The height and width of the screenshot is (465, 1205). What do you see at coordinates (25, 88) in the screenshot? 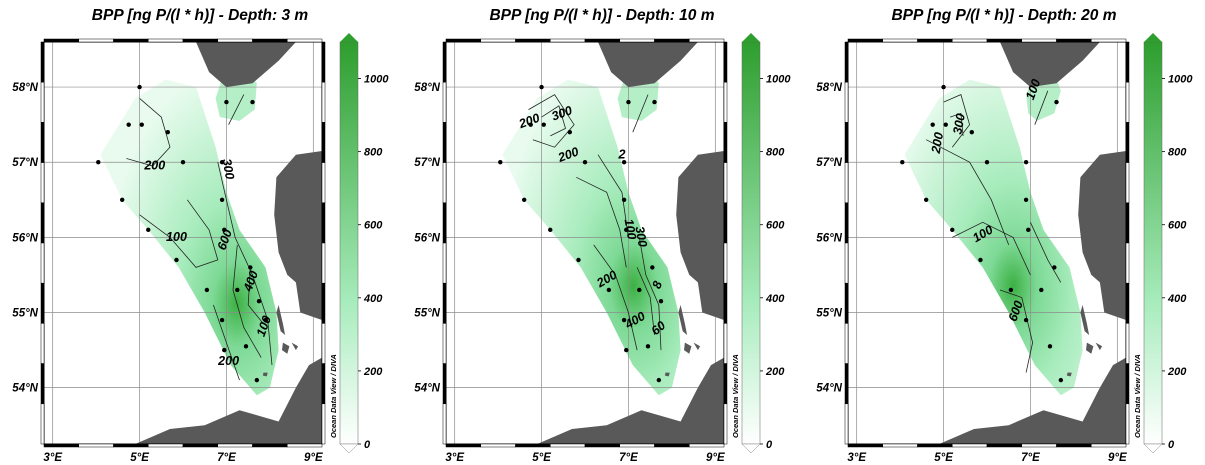
I see `y-tick-label: 58°N` at bounding box center [25, 88].